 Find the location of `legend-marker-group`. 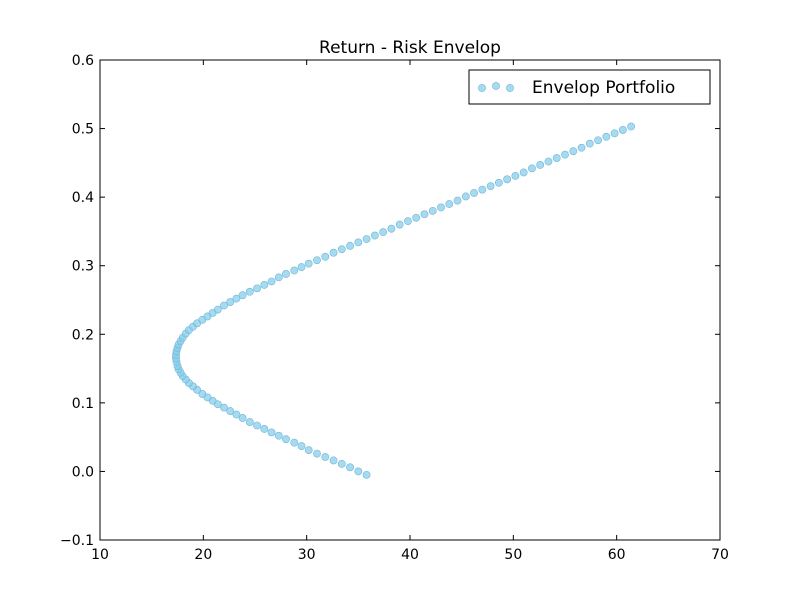

legend-marker-group is located at coordinates (496, 87).